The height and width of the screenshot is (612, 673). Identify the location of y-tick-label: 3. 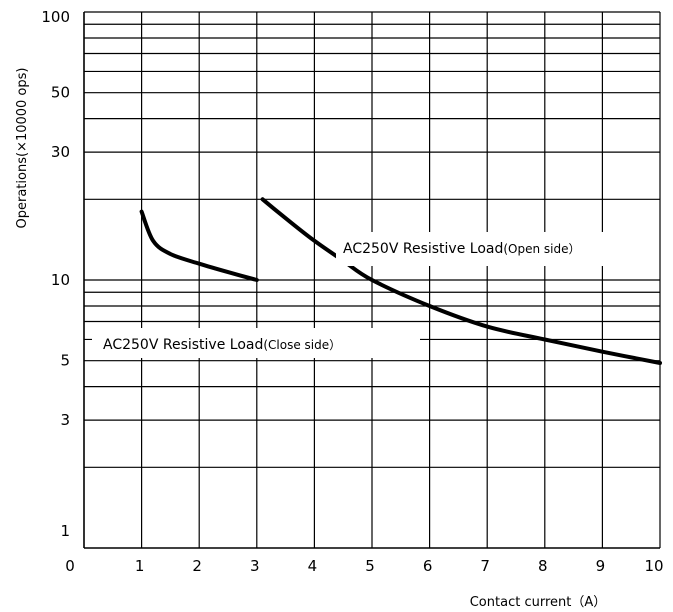
(65, 420).